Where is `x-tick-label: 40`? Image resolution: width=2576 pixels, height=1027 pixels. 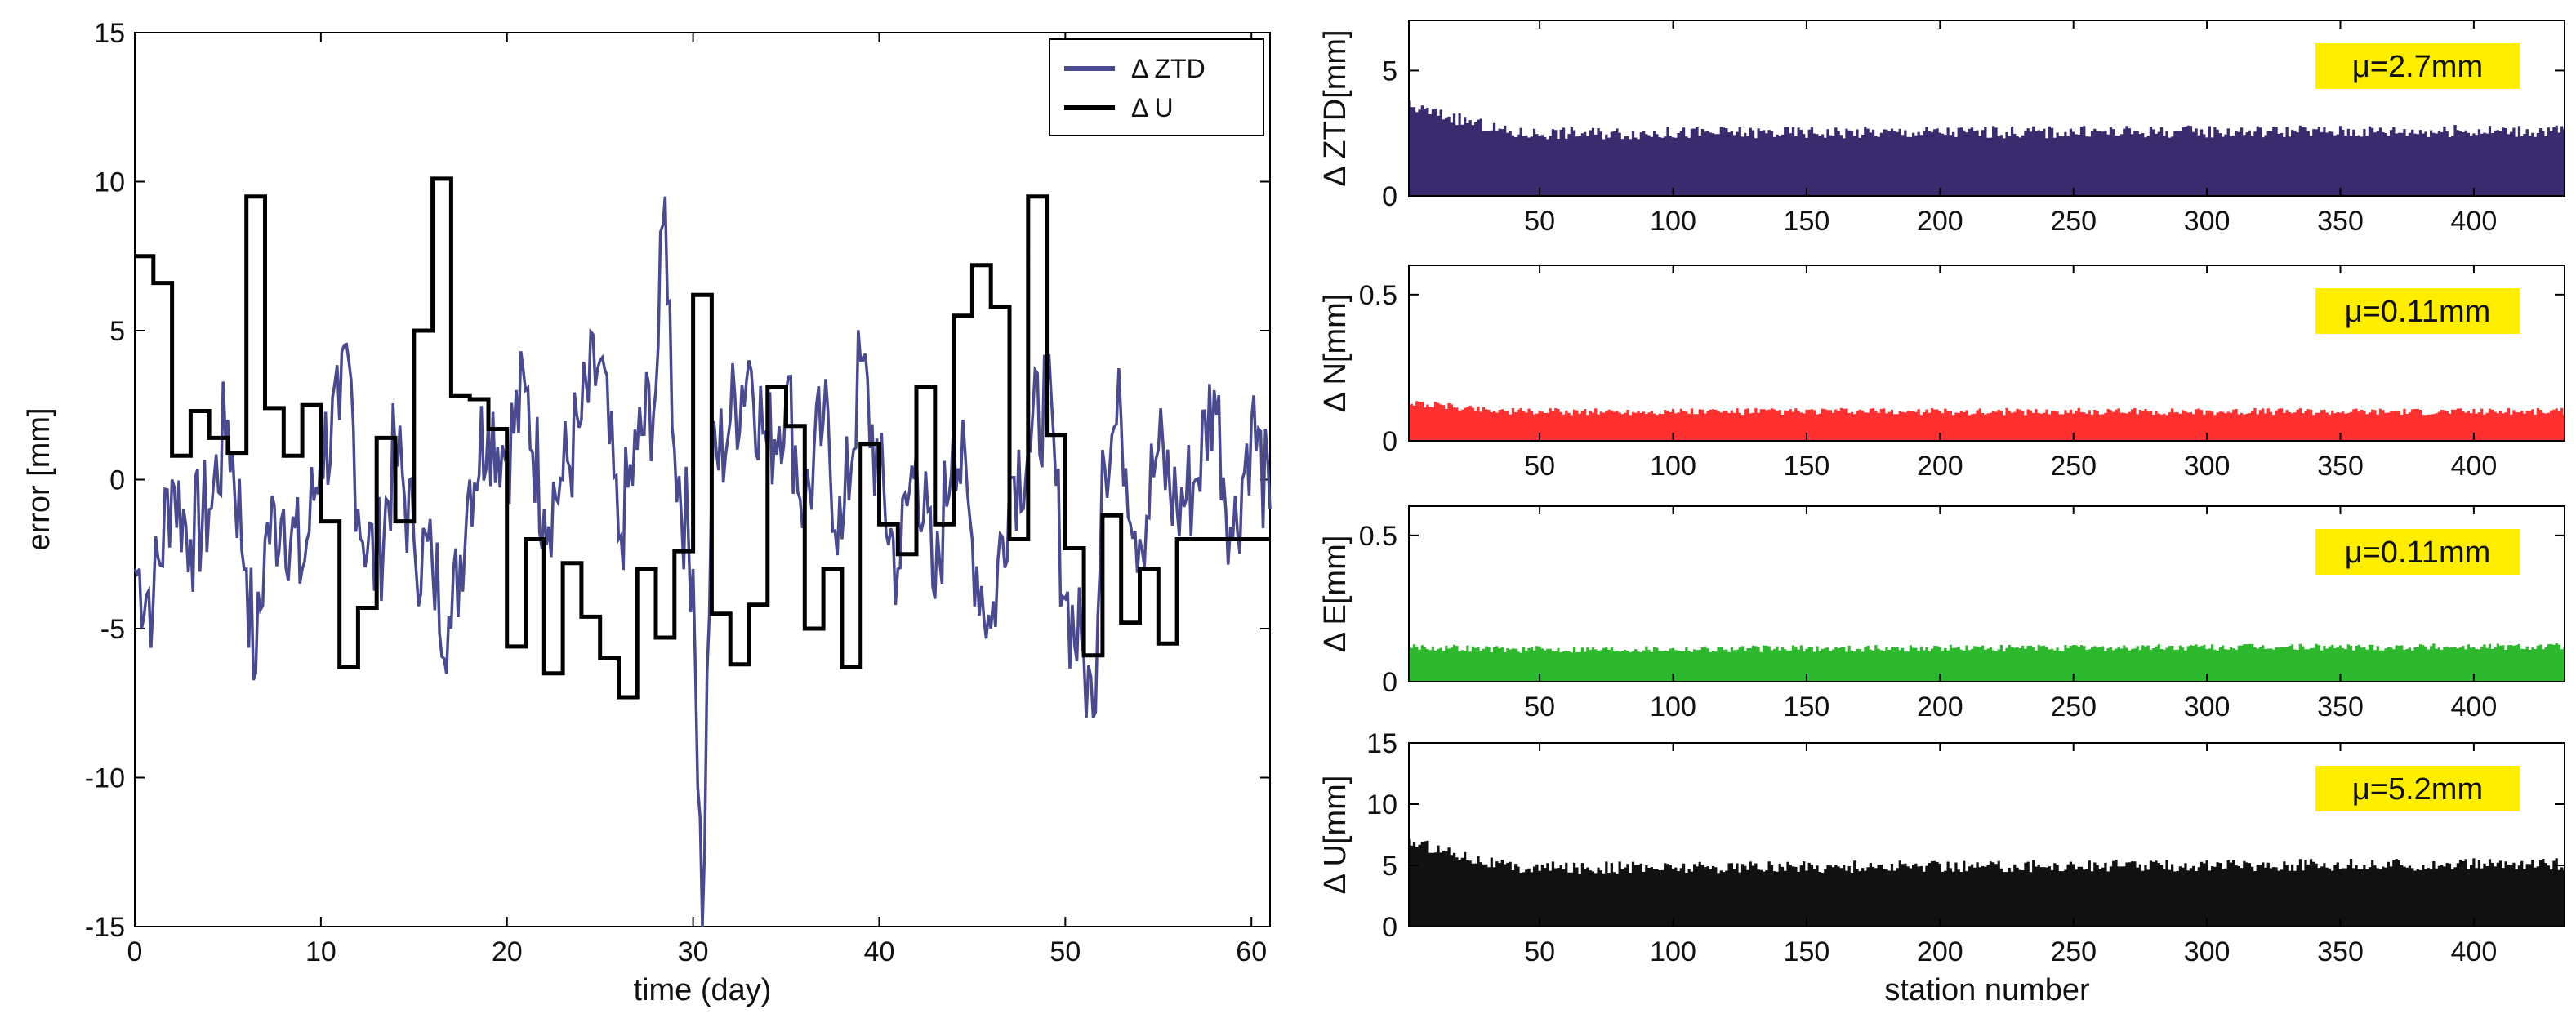
x-tick-label: 40 is located at coordinates (879, 951).